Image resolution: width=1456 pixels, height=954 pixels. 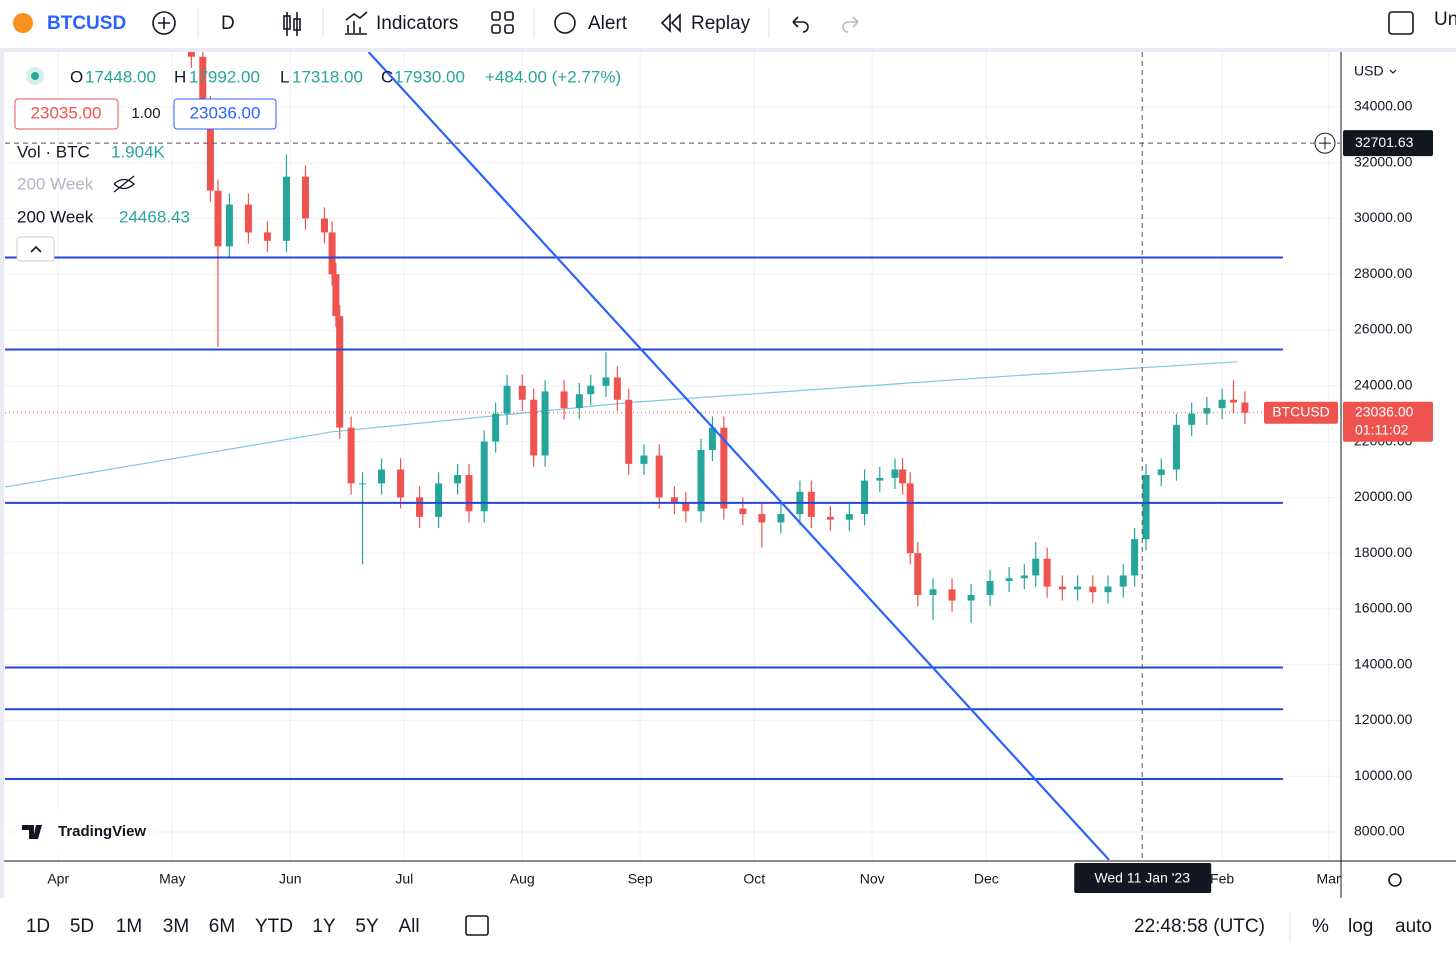 What do you see at coordinates (225, 114) in the screenshot?
I see `buy-button` at bounding box center [225, 114].